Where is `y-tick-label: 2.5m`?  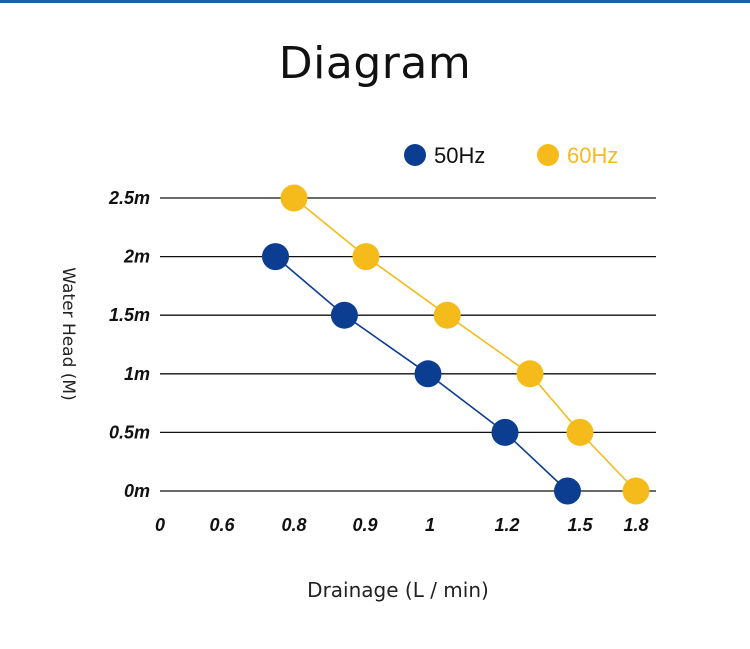 y-tick-label: 2.5m is located at coordinates (129, 198).